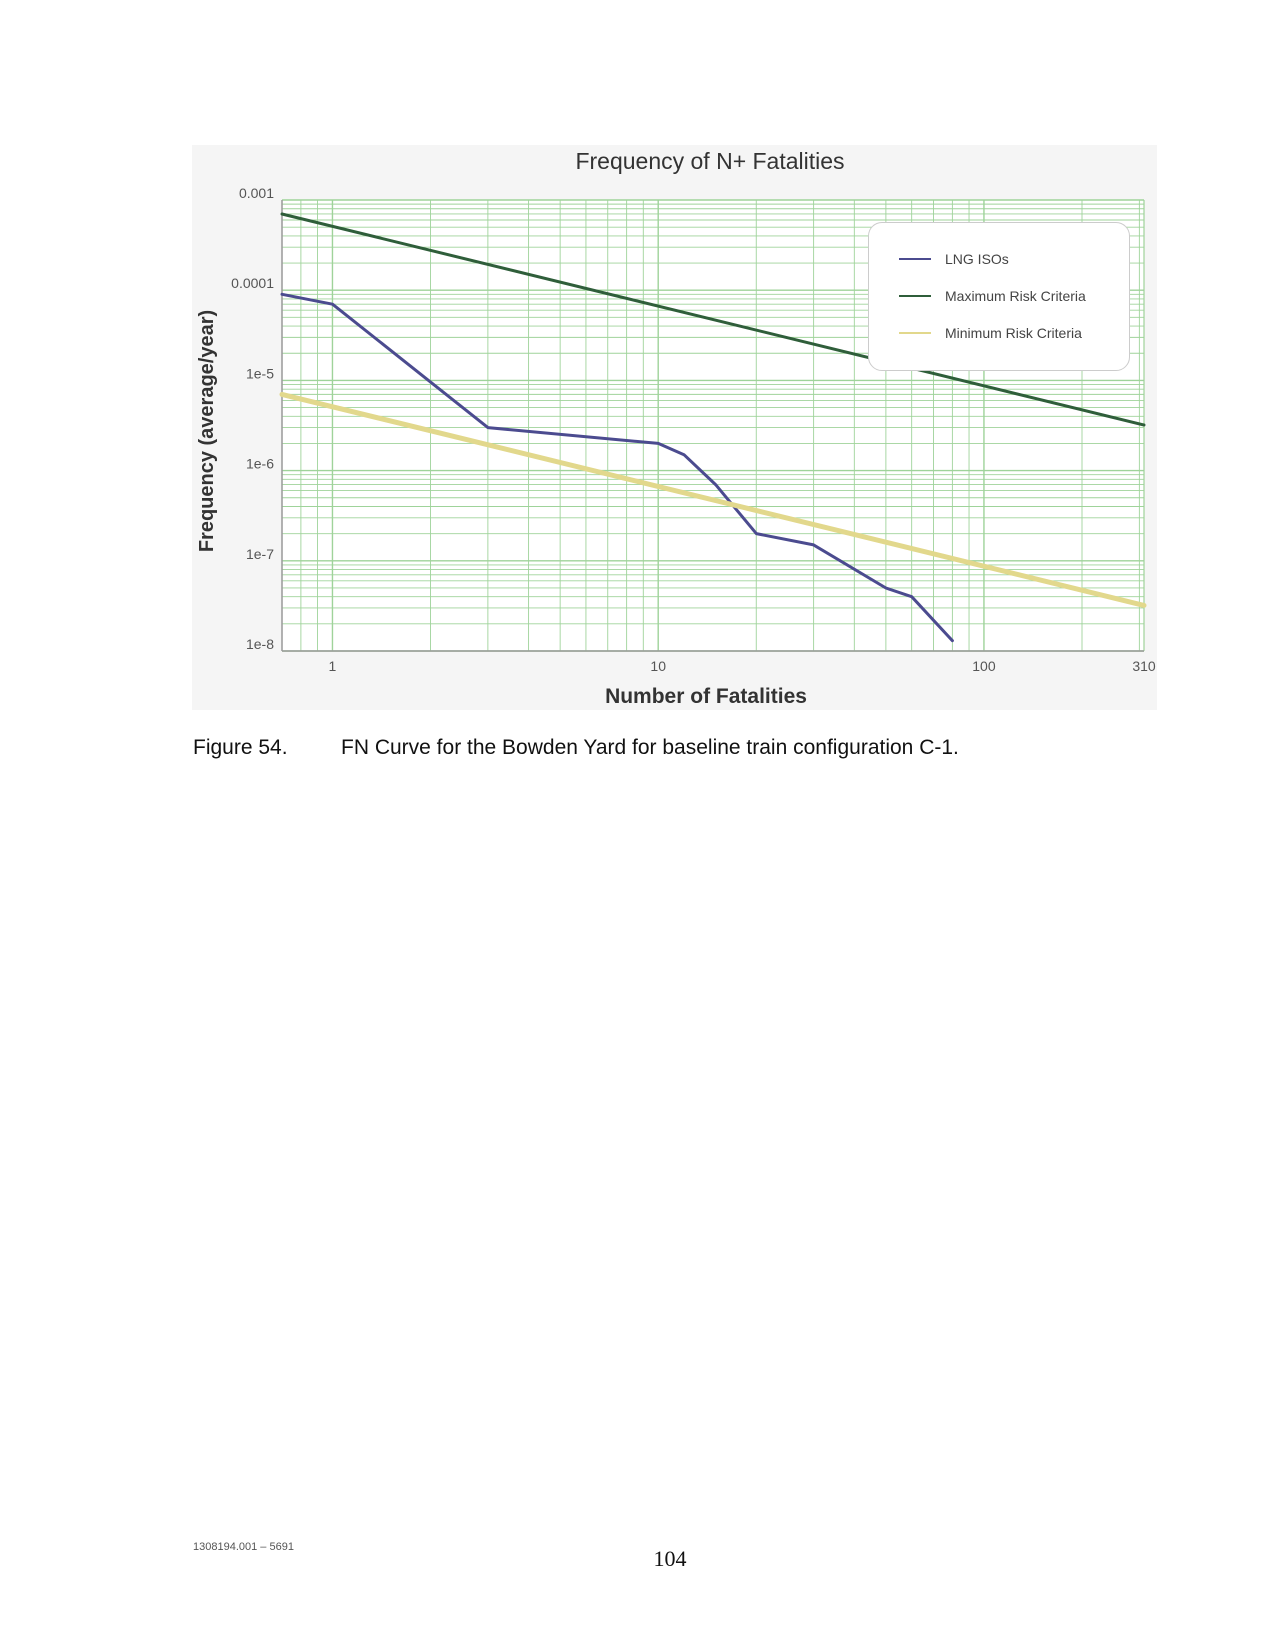 Image resolution: width=1275 pixels, height=1650 pixels. I want to click on y-tick-label: 1e-5, so click(260, 373).